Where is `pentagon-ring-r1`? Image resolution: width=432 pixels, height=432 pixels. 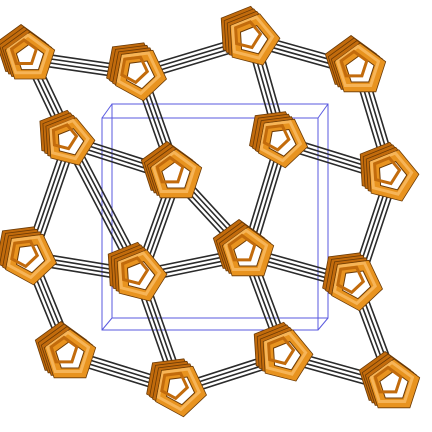
pentagon-ring-r1 is located at coordinates (28, 52).